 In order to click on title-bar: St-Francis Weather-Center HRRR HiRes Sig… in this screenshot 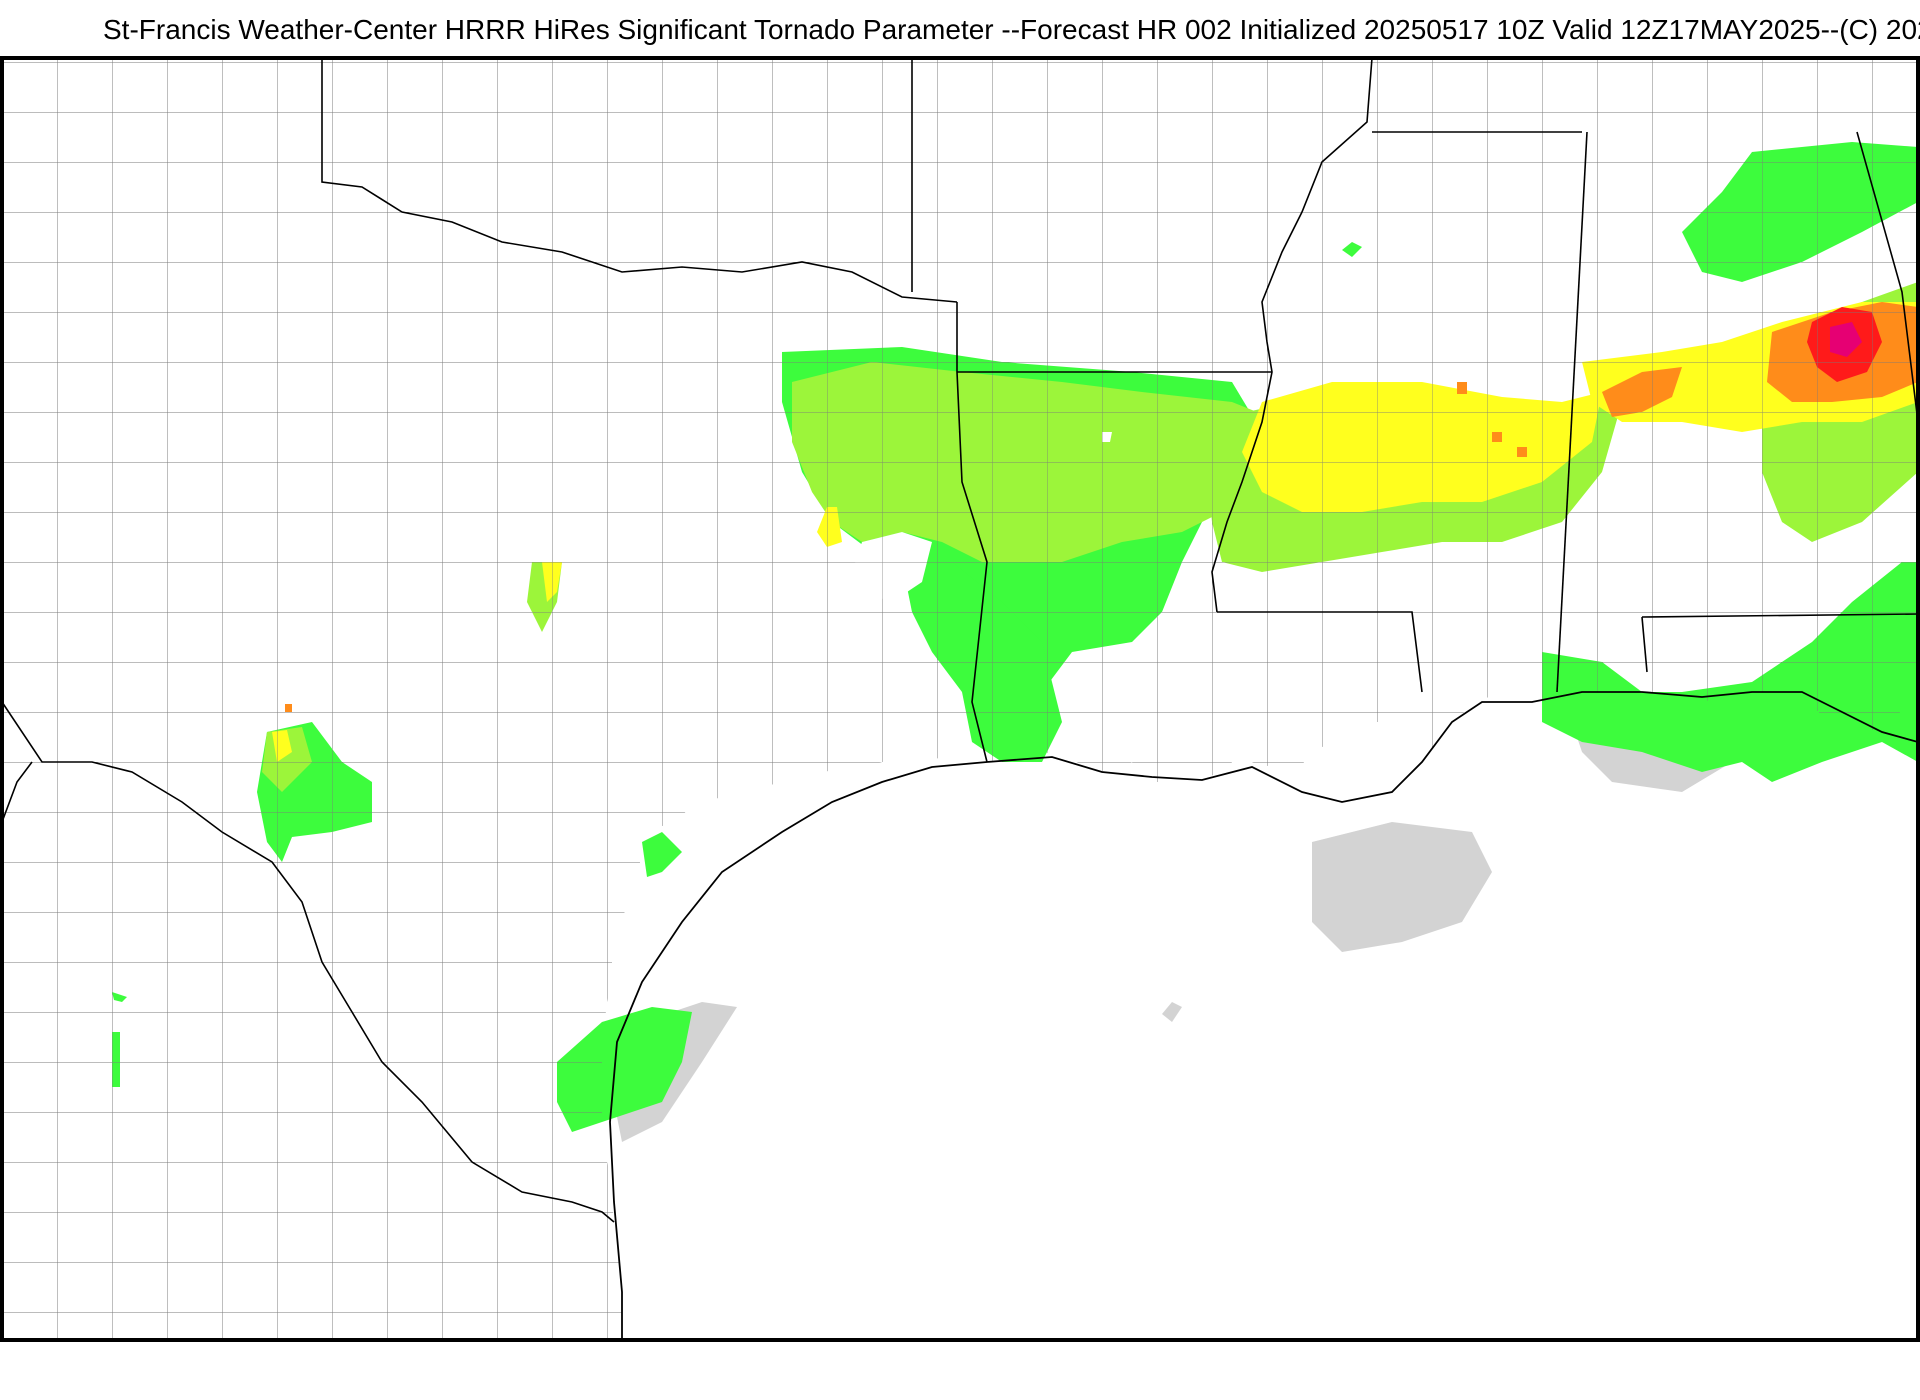, I will do `click(960, 28)`.